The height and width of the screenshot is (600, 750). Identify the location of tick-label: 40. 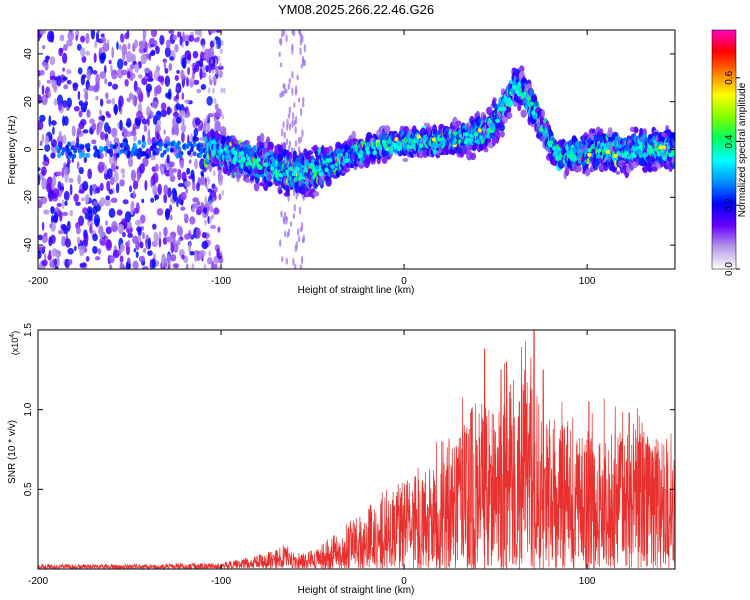
(28, 54).